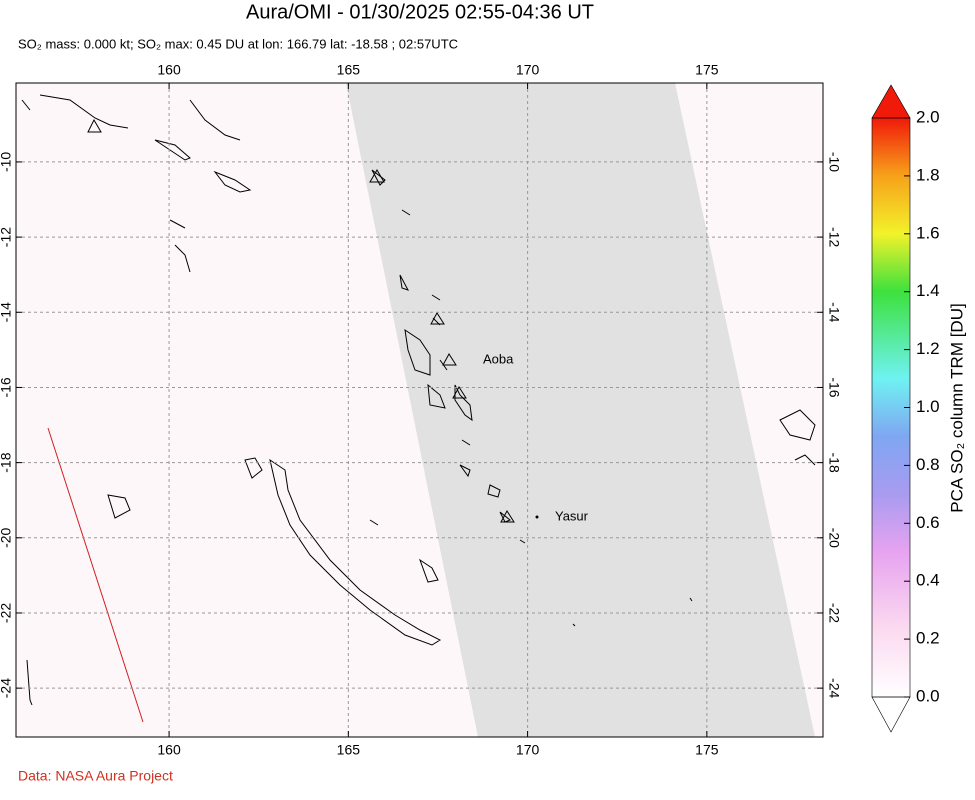  I want to click on colorbar-tick-label: 0.6, so click(928, 522).